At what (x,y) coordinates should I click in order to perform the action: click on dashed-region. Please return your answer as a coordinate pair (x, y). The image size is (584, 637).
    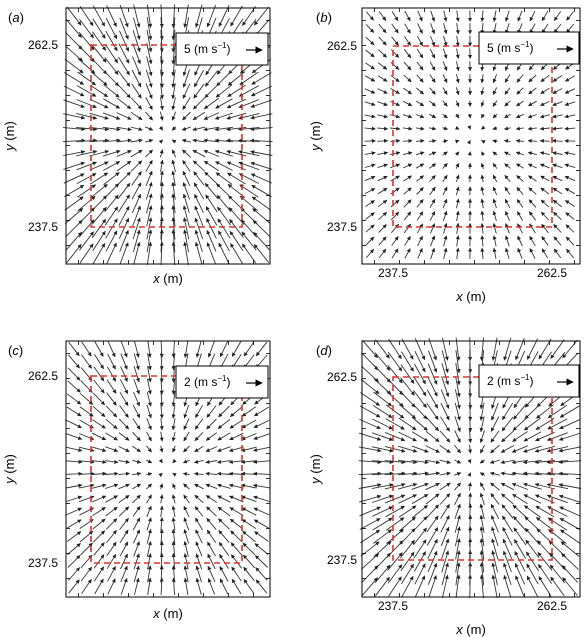
    Looking at the image, I should click on (472, 136).